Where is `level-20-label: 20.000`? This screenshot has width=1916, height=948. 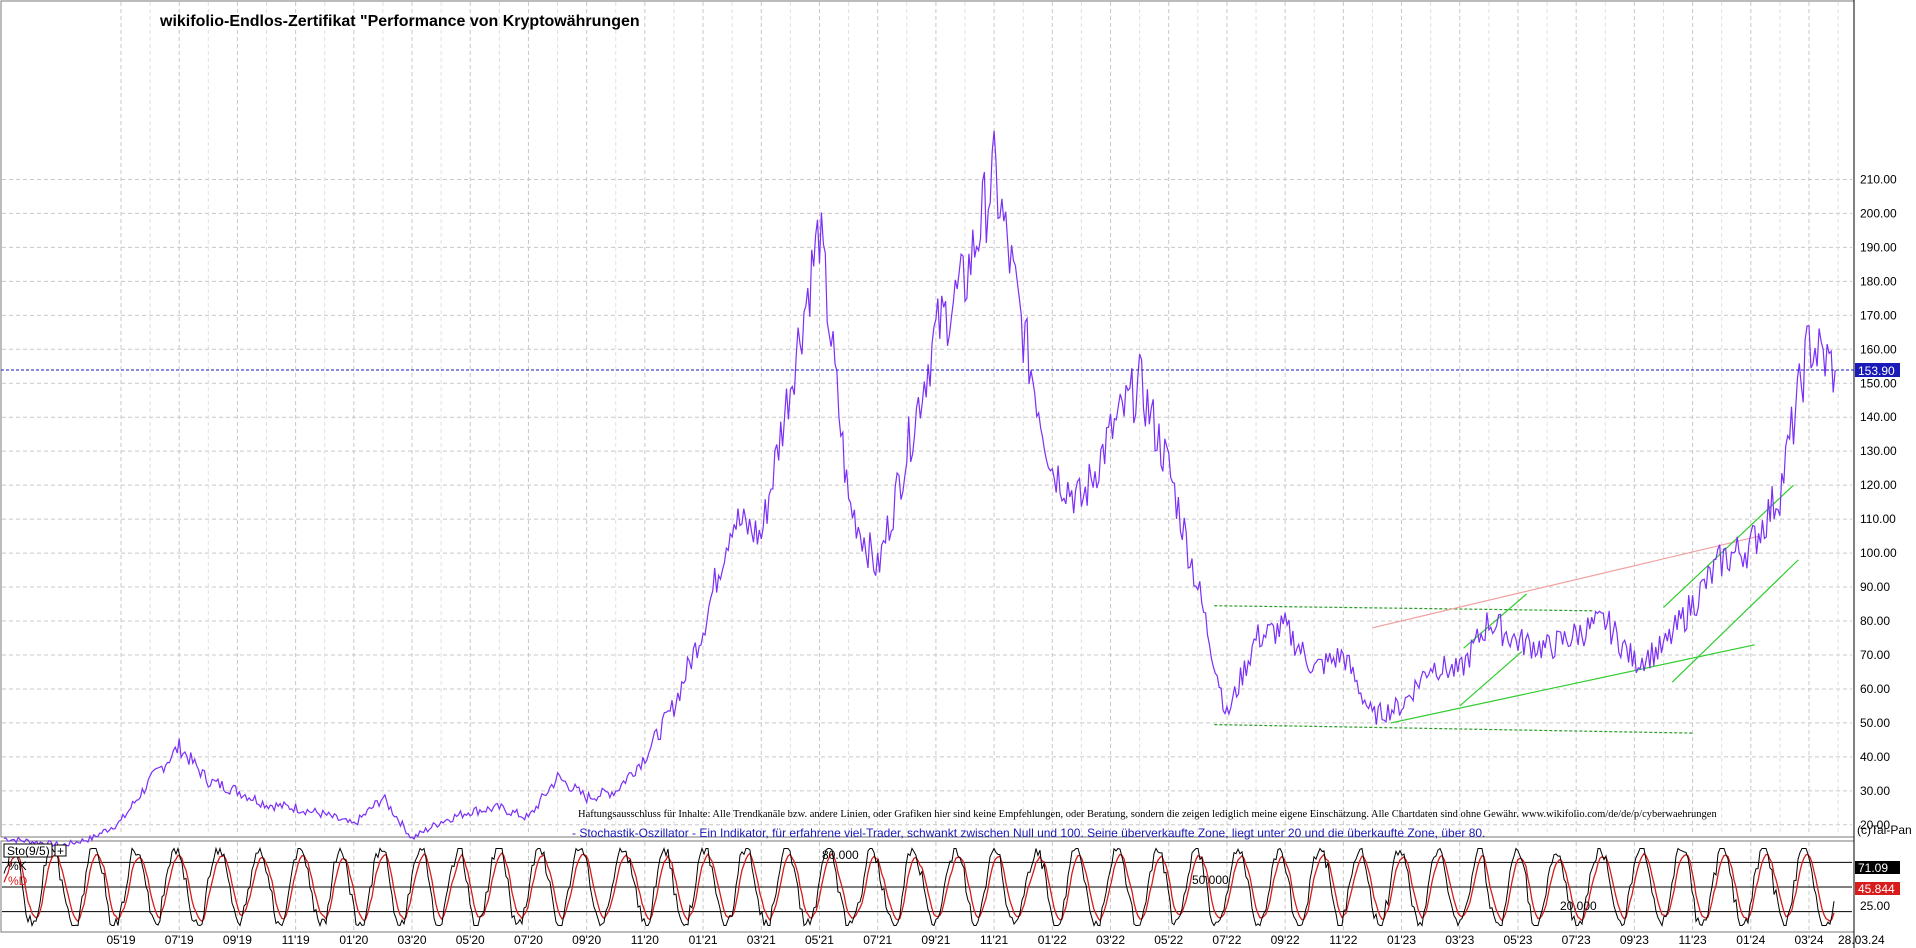
level-20-label: 20.000 is located at coordinates (1578, 906).